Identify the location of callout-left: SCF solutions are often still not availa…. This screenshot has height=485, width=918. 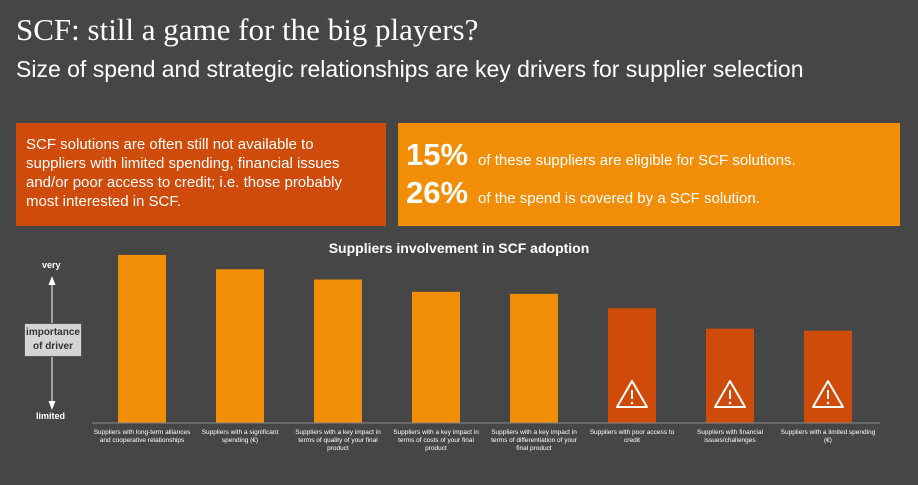
(201, 174).